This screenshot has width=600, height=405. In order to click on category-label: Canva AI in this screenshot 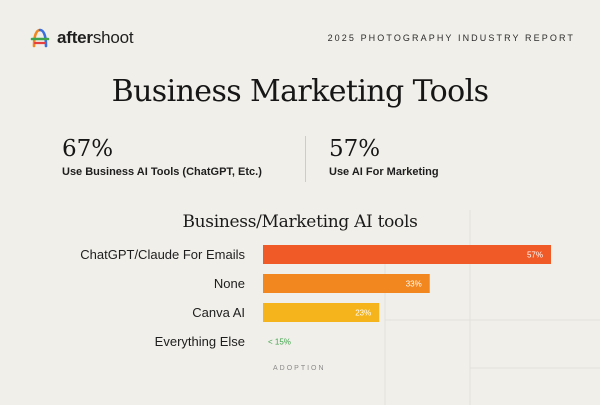, I will do `click(218, 312)`.